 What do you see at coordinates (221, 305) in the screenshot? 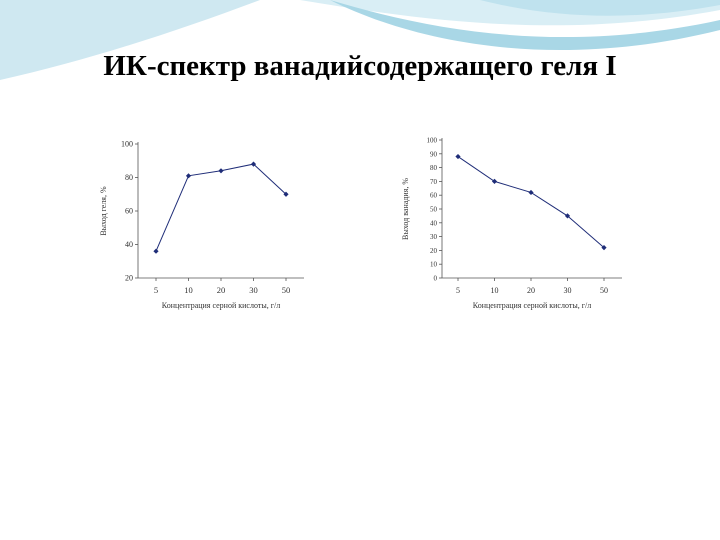
I see `chart1-x-axis-title: Концентрация серной кислоты, г/л` at bounding box center [221, 305].